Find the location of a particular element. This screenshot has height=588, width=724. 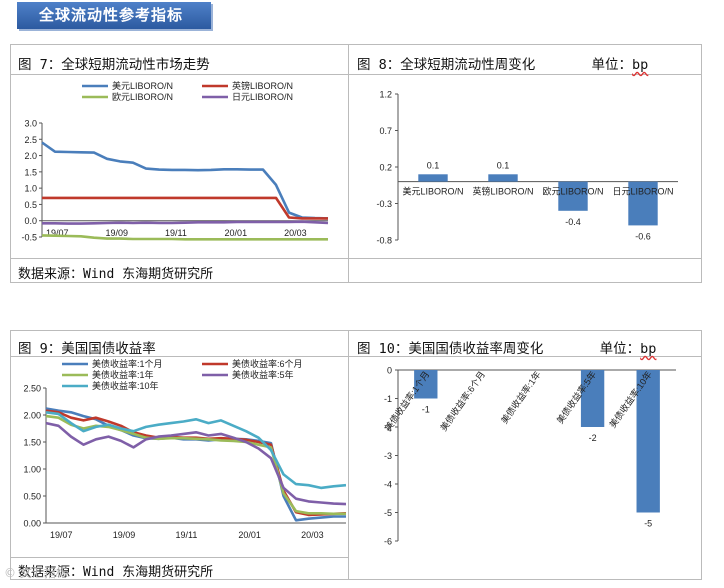

fig7-y-tick-label-6: 0.0 is located at coordinates (30, 221).